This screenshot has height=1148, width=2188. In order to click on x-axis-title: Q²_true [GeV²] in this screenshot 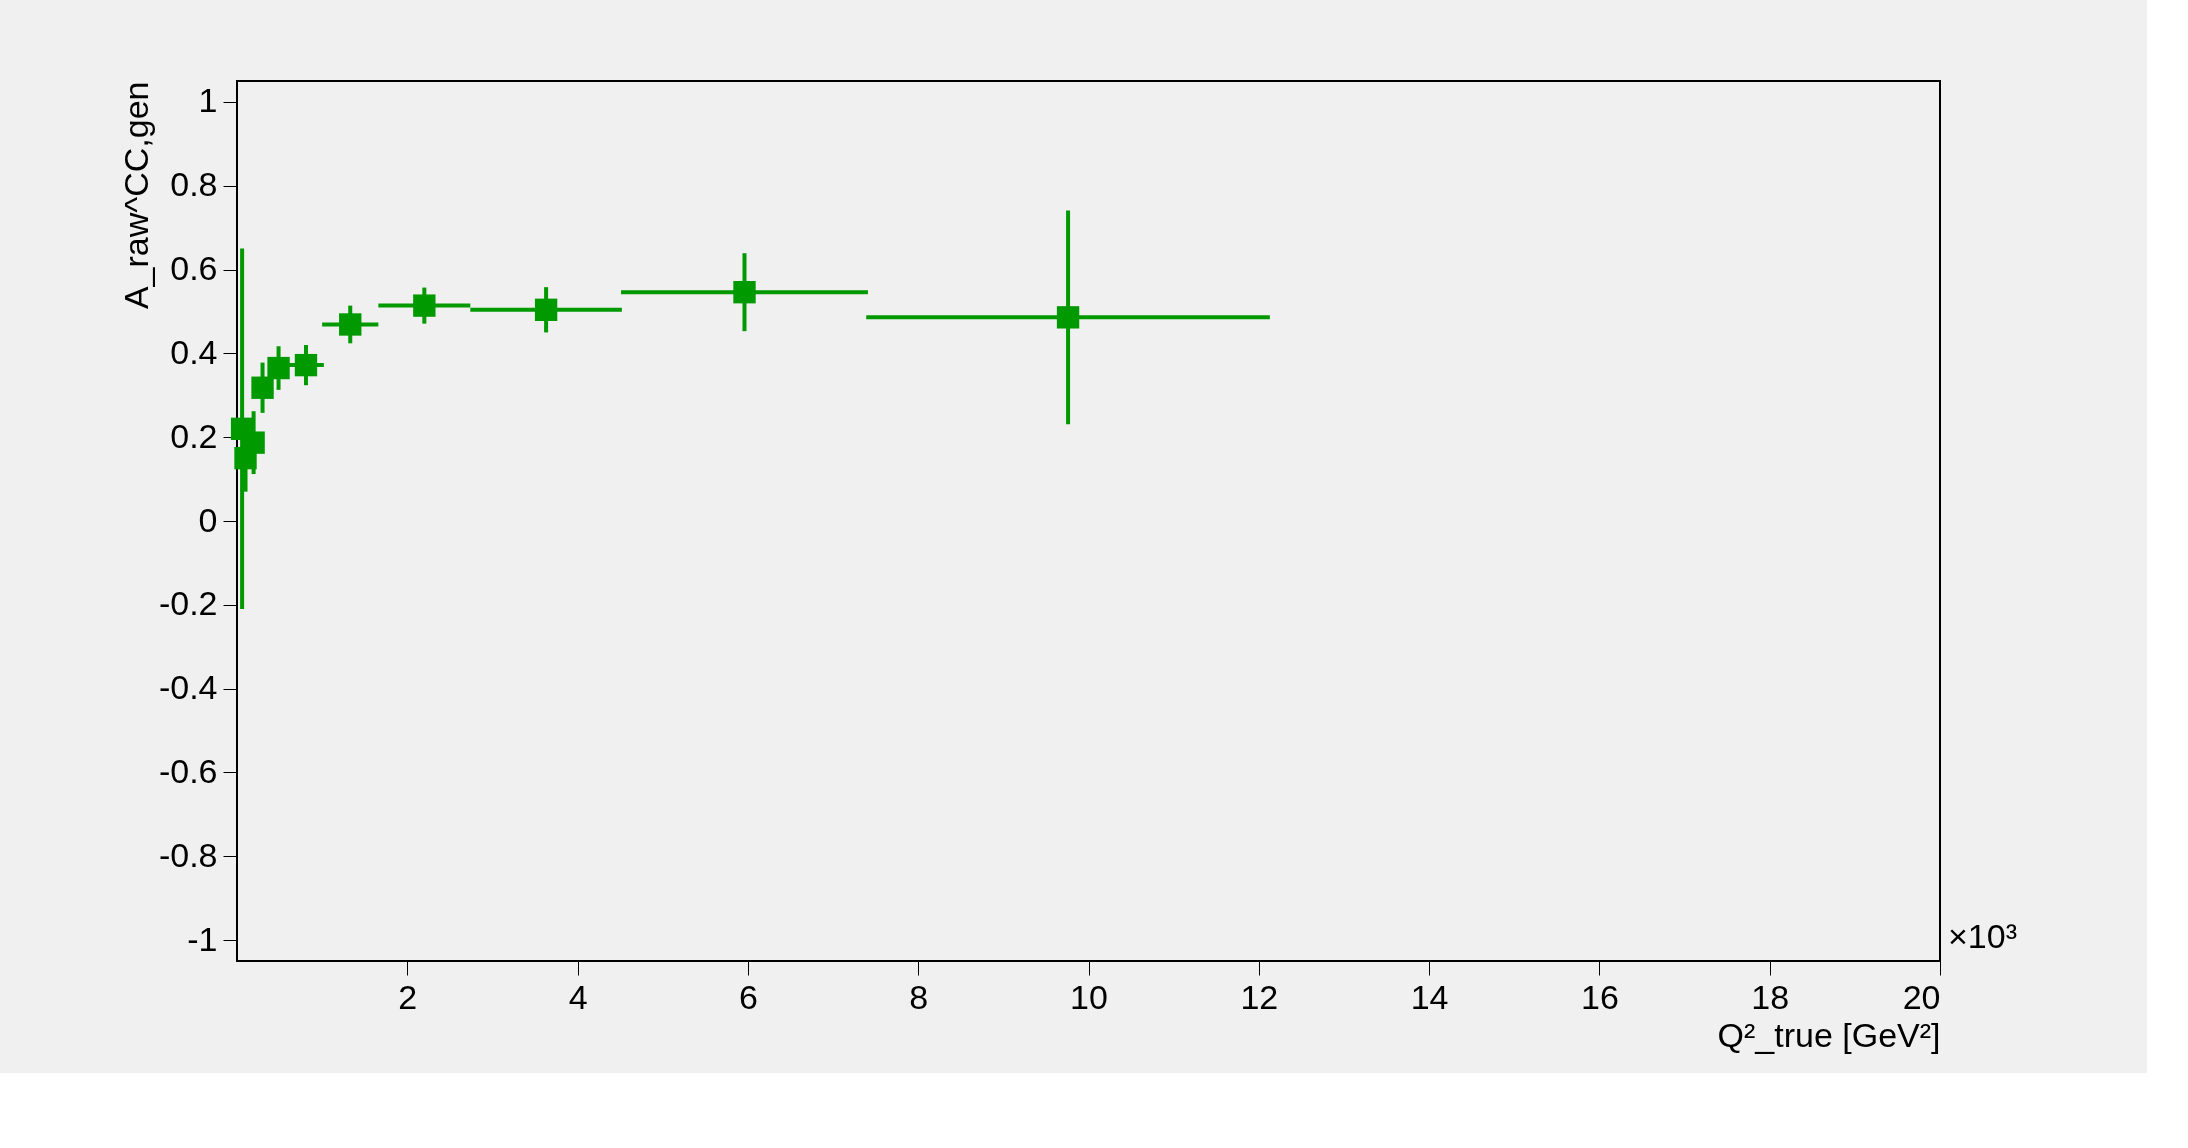, I will do `click(1829, 1034)`.